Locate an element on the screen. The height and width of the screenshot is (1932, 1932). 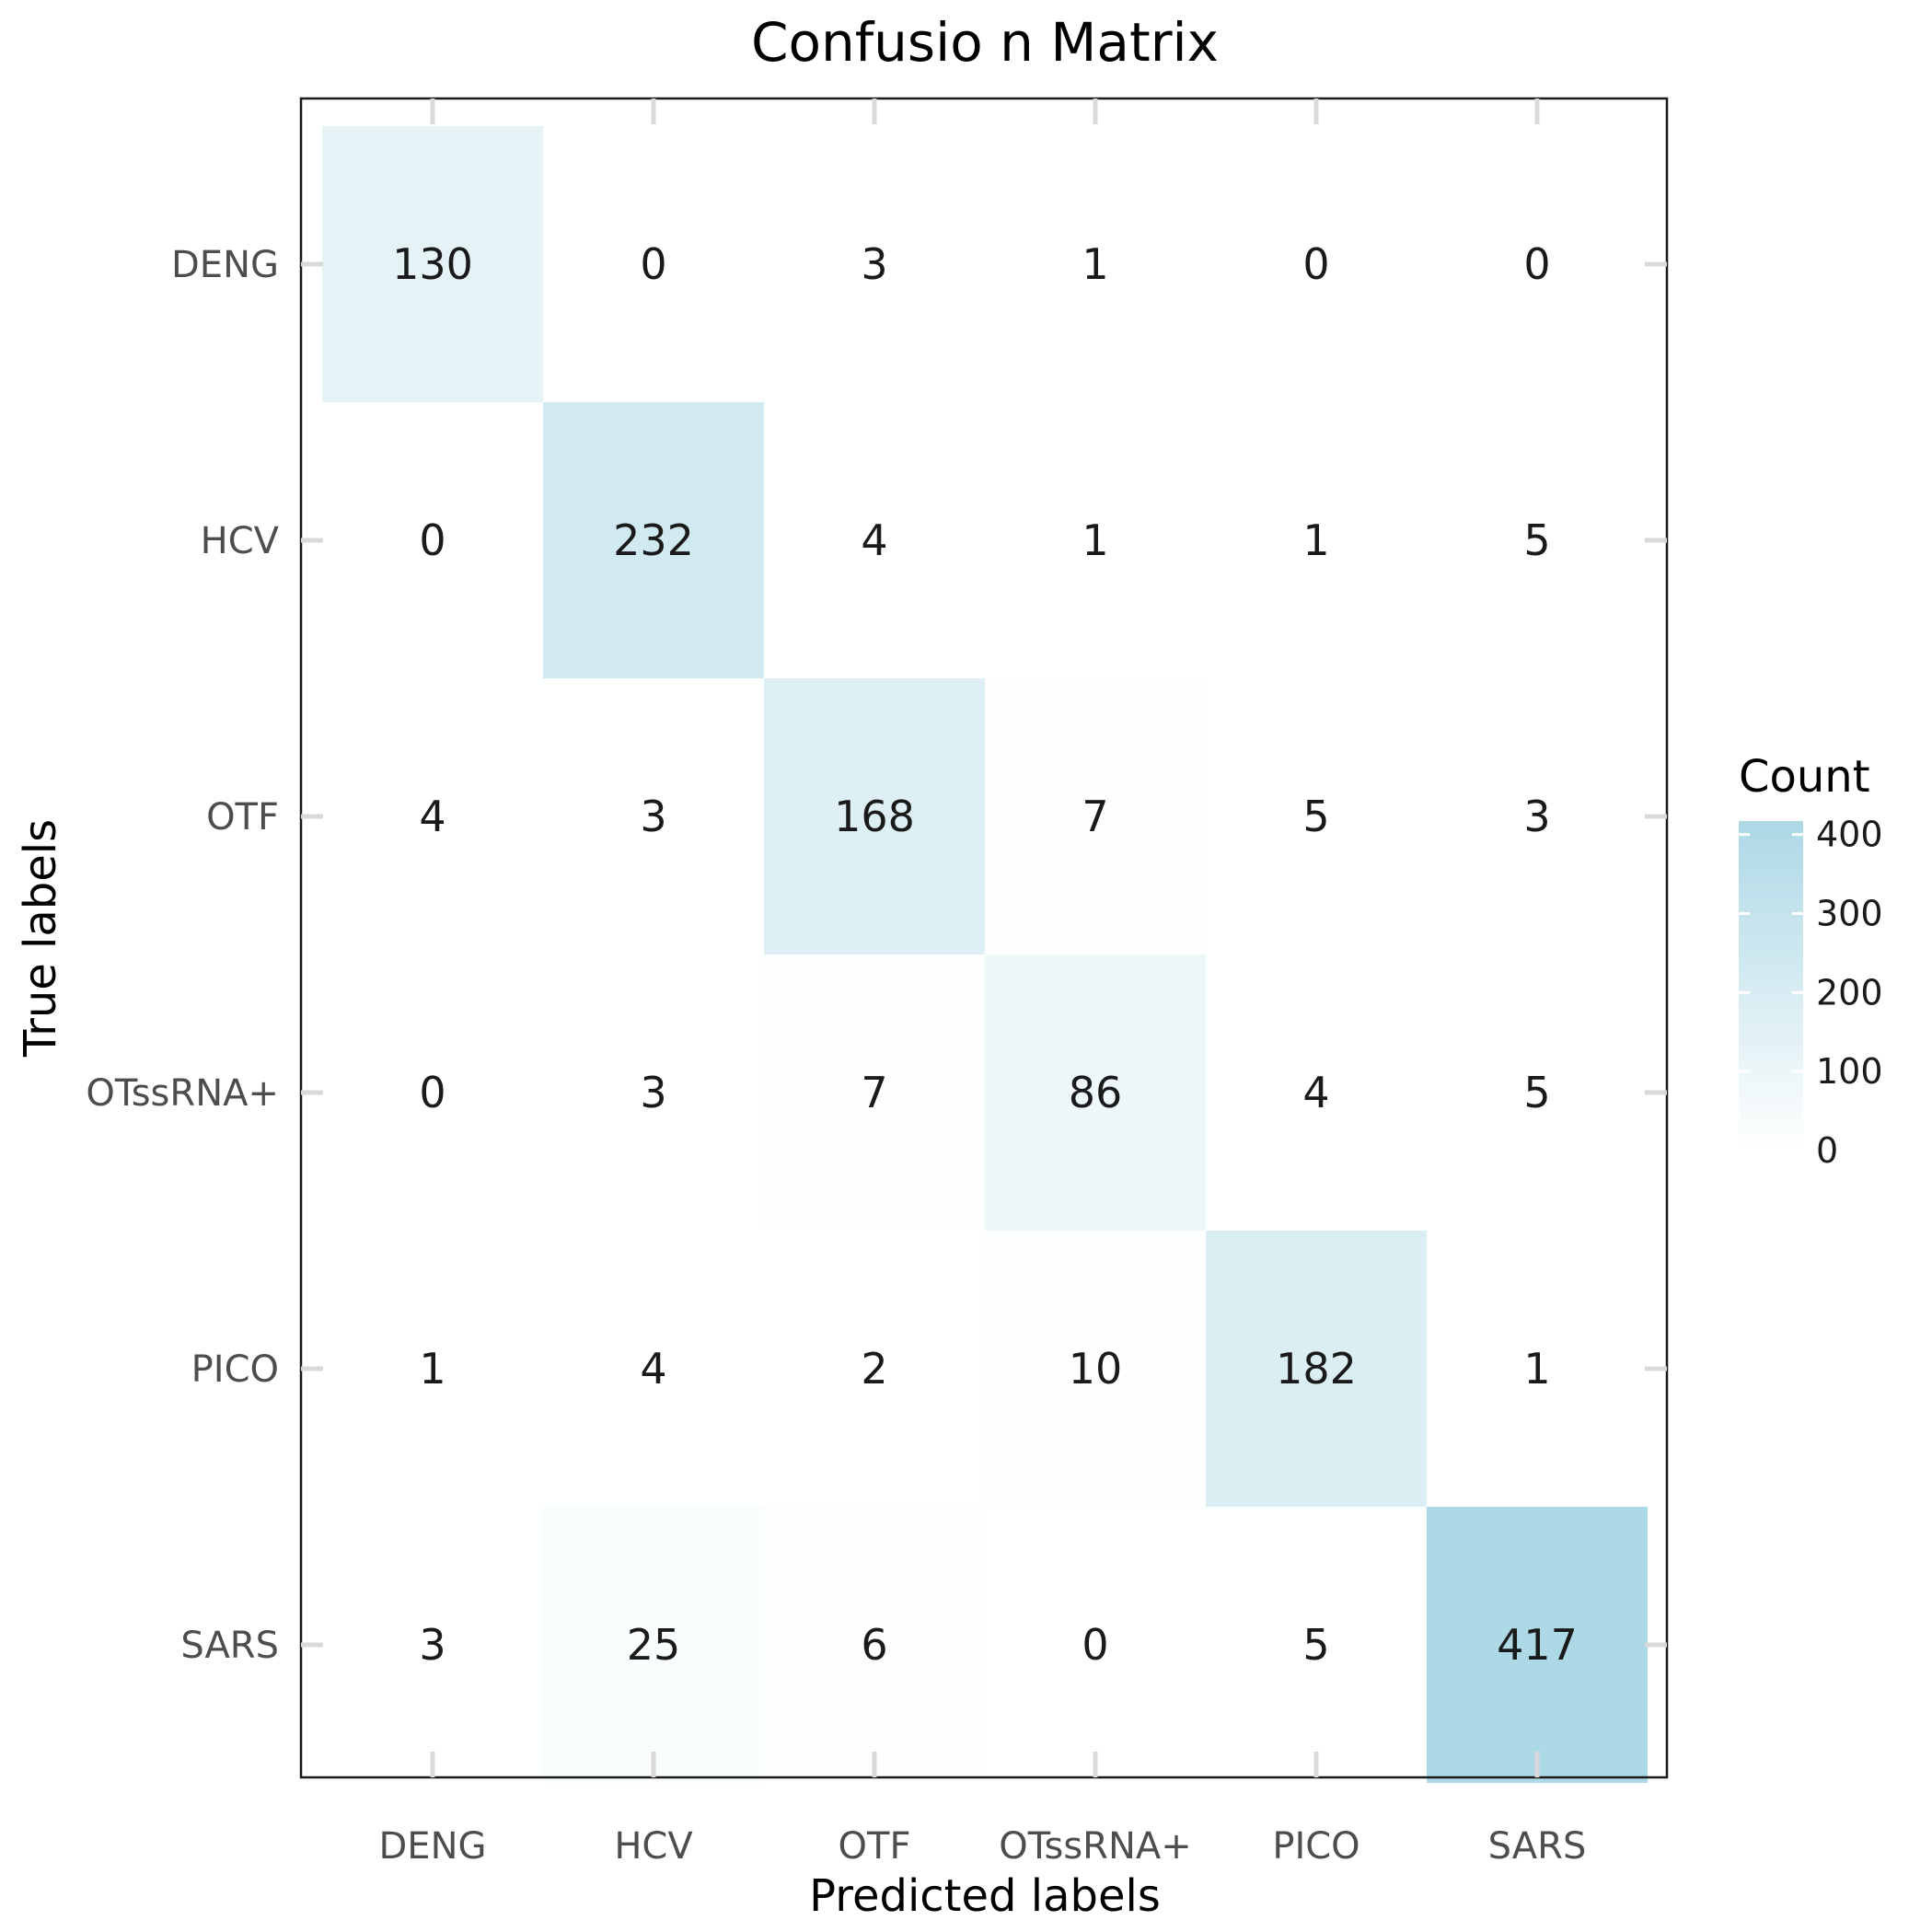
x-tick-label: OTssRNA+ is located at coordinates (1096, 1847).